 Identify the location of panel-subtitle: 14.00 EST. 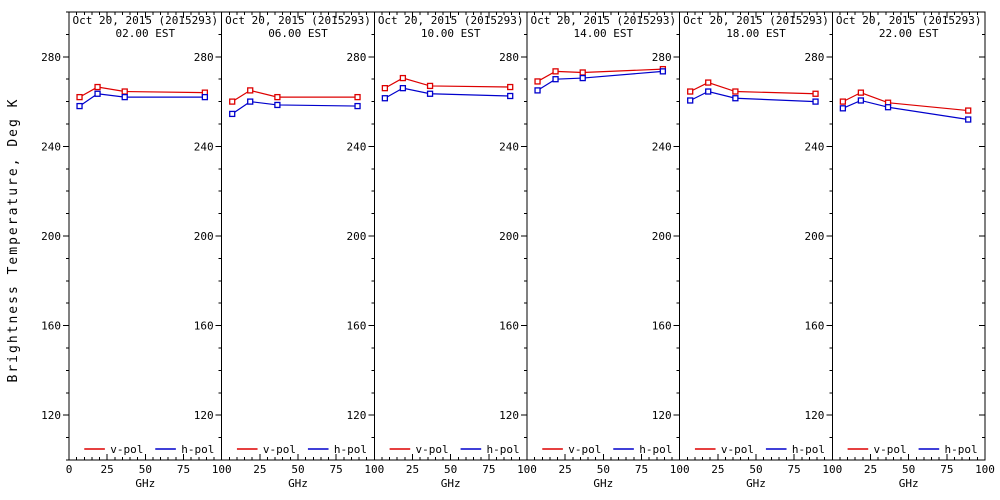
(604, 33).